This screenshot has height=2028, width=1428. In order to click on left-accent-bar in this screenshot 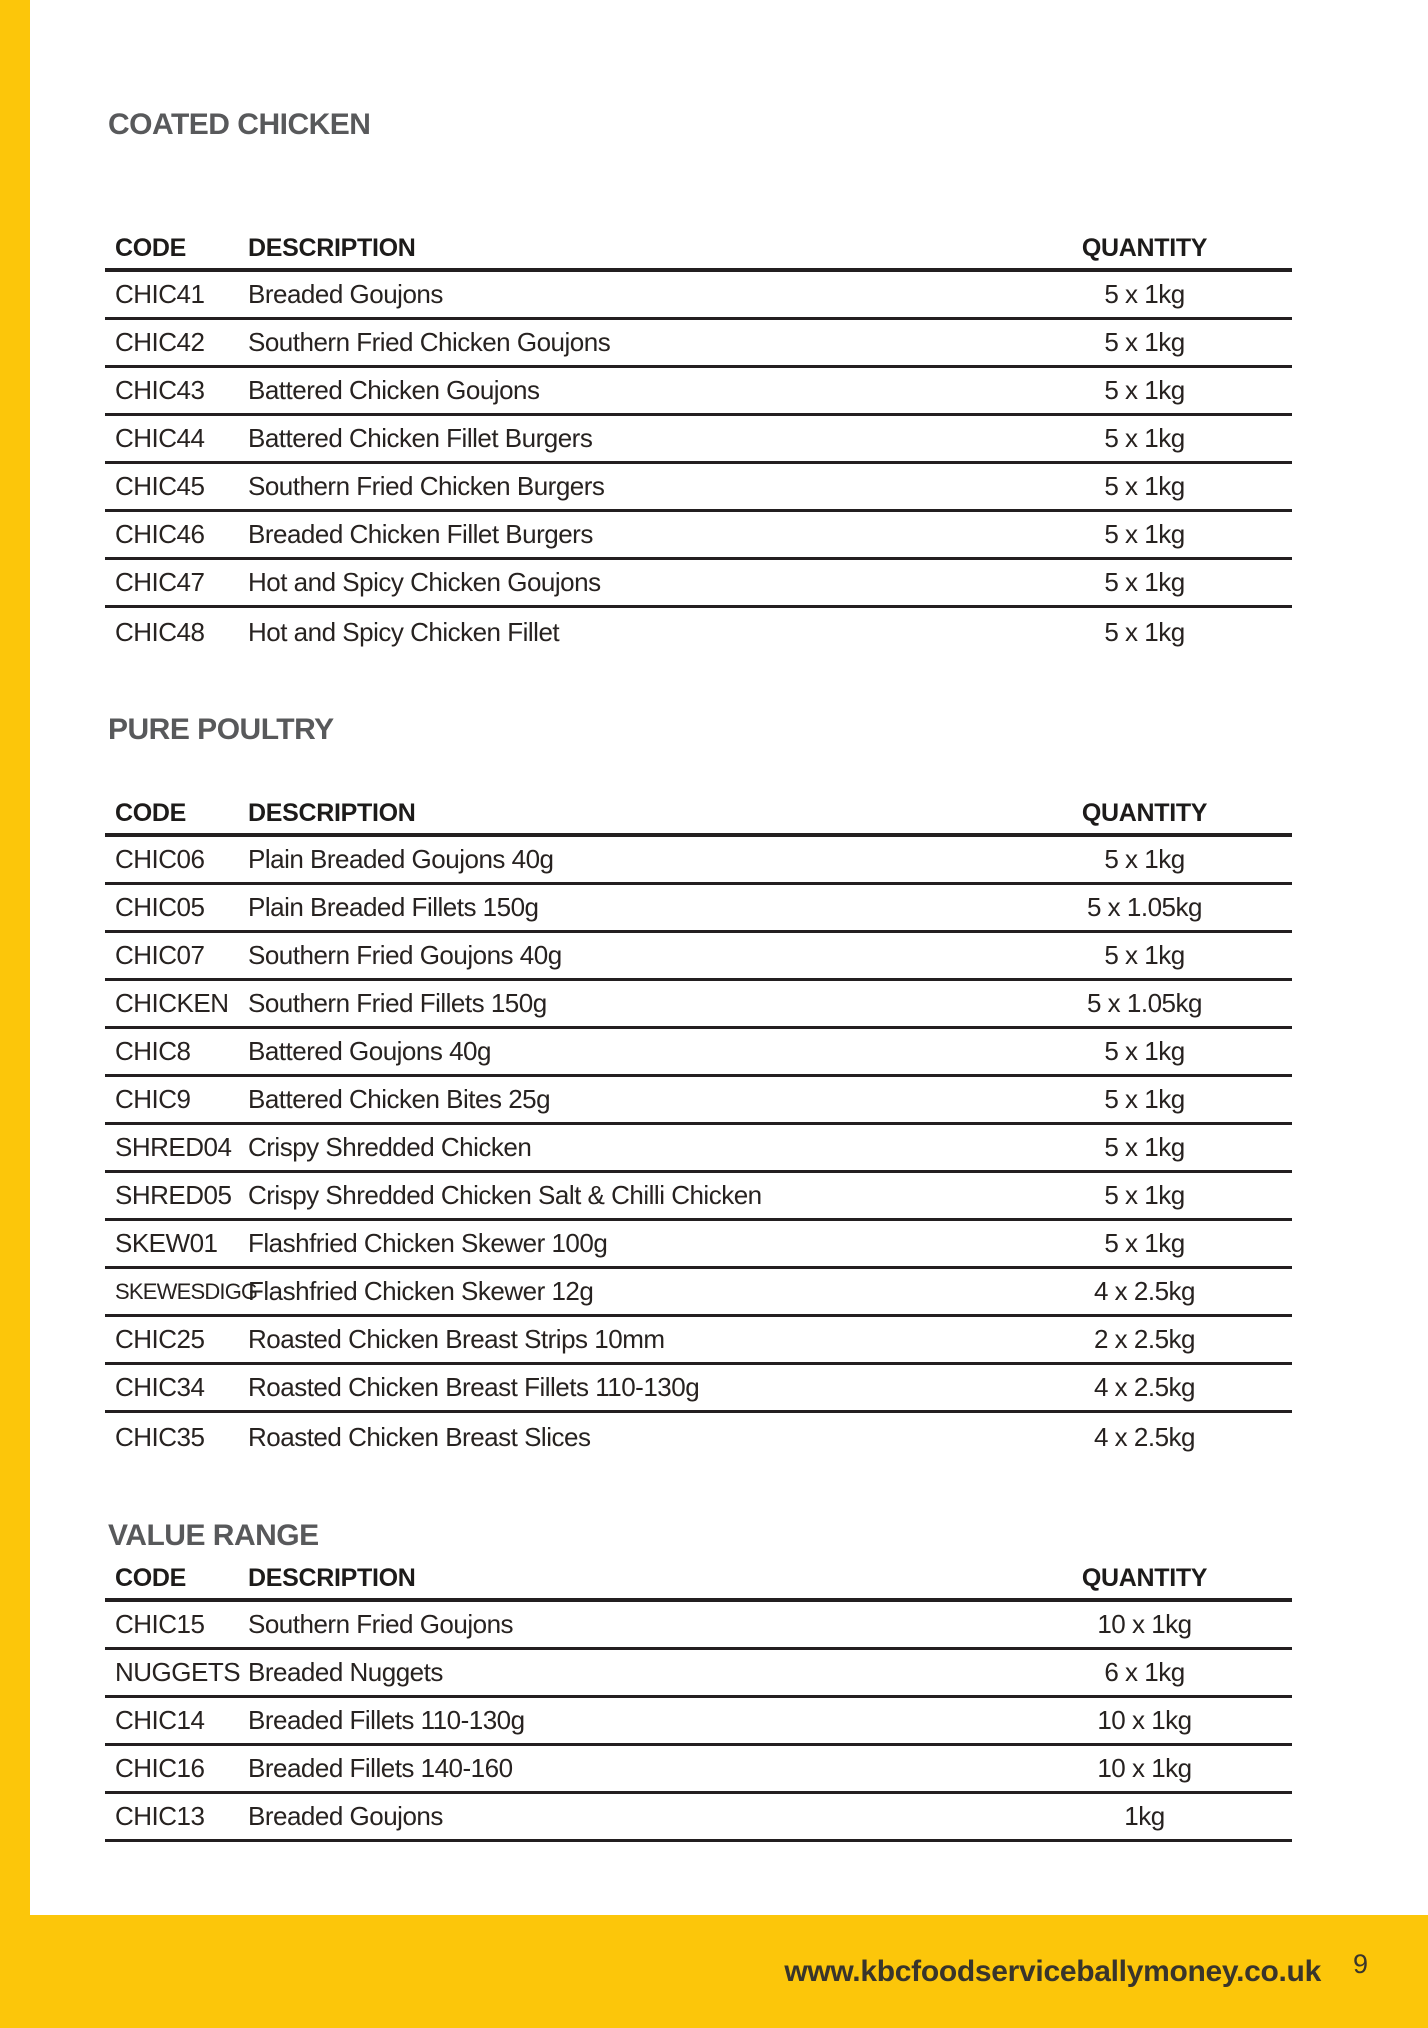, I will do `click(15, 1014)`.